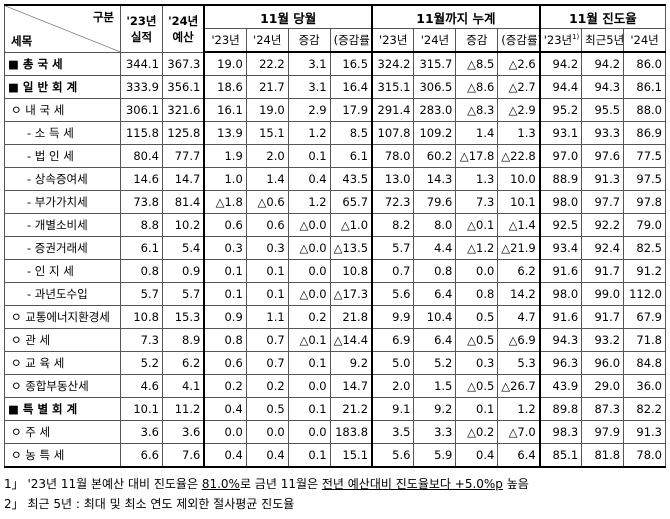  What do you see at coordinates (103, 17) in the screenshot?
I see `corner-top: 구분` at bounding box center [103, 17].